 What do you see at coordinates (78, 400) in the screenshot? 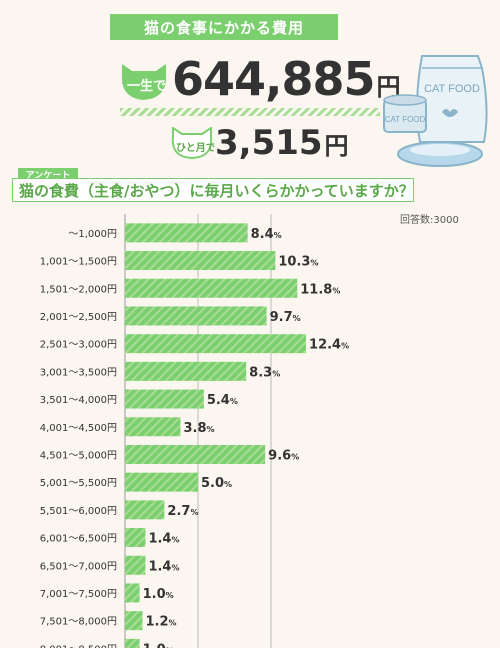
I see `category-label: 3,501～4,000円` at bounding box center [78, 400].